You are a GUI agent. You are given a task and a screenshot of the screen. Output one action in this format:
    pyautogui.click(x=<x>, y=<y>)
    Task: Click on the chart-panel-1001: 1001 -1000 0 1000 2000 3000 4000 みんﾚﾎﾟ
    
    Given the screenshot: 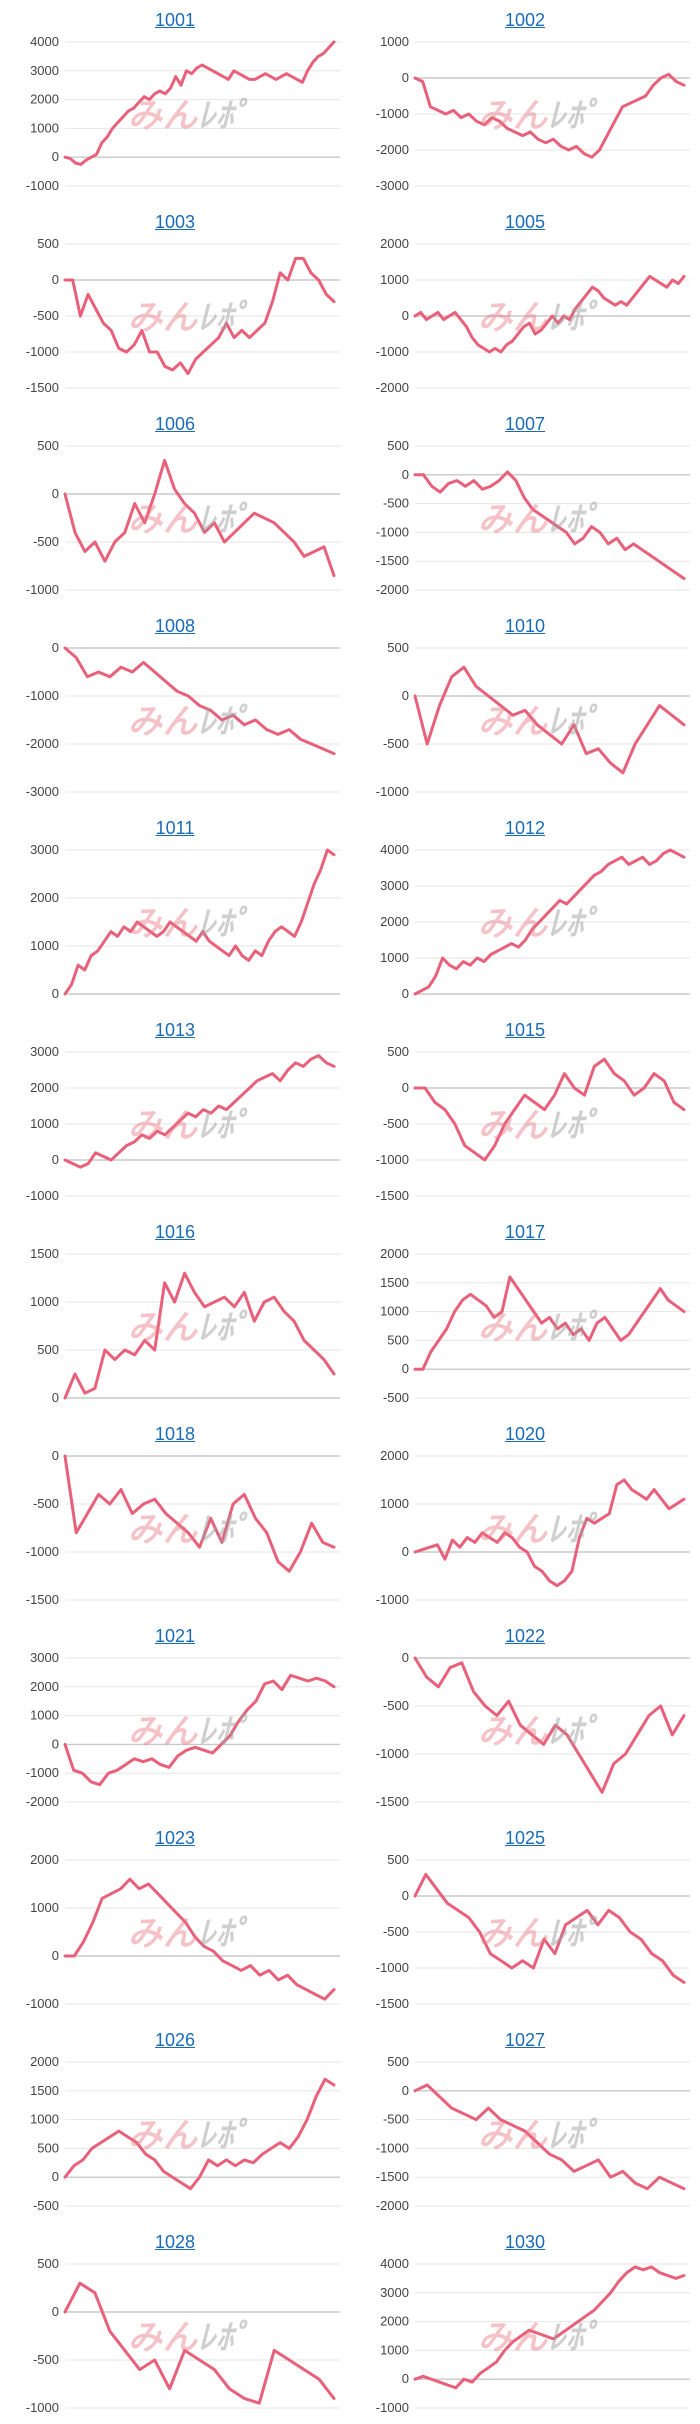 What is the action you would take?
    pyautogui.click(x=175, y=101)
    